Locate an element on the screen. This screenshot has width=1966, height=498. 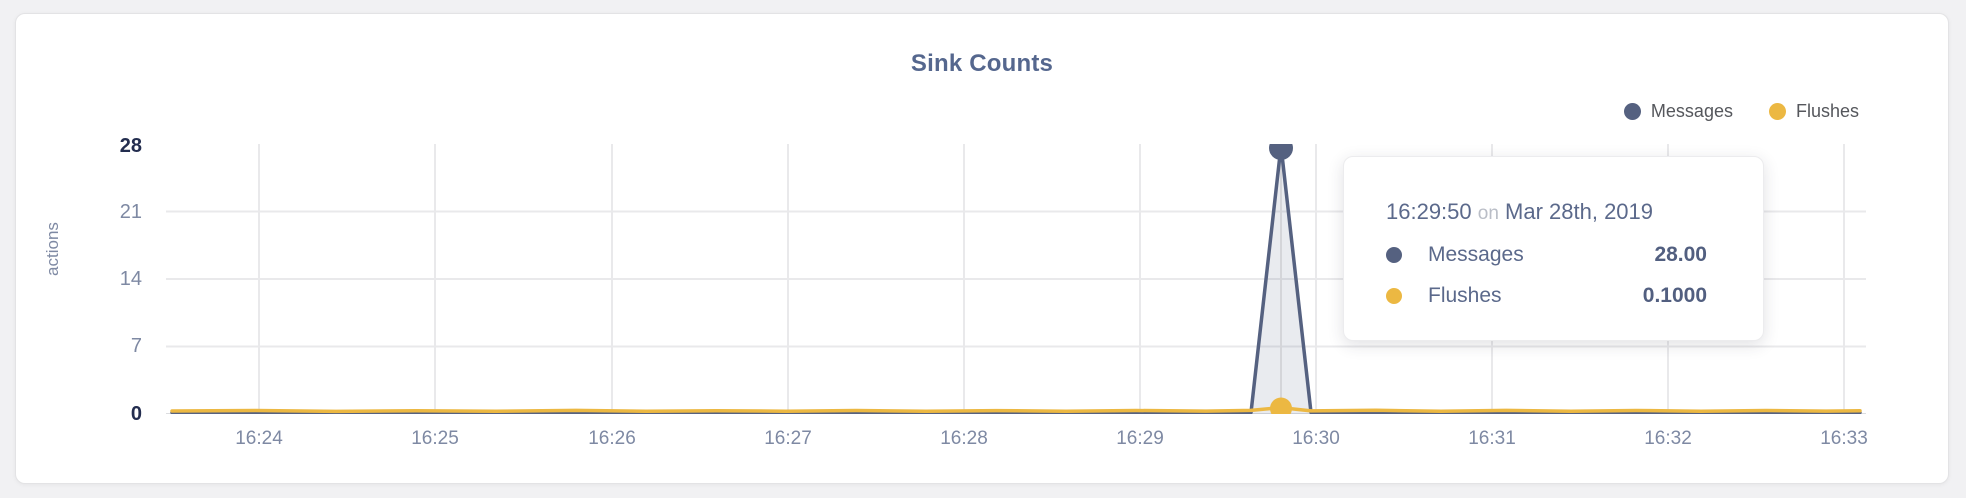
legend-label-messages: Messages is located at coordinates (1691, 111).